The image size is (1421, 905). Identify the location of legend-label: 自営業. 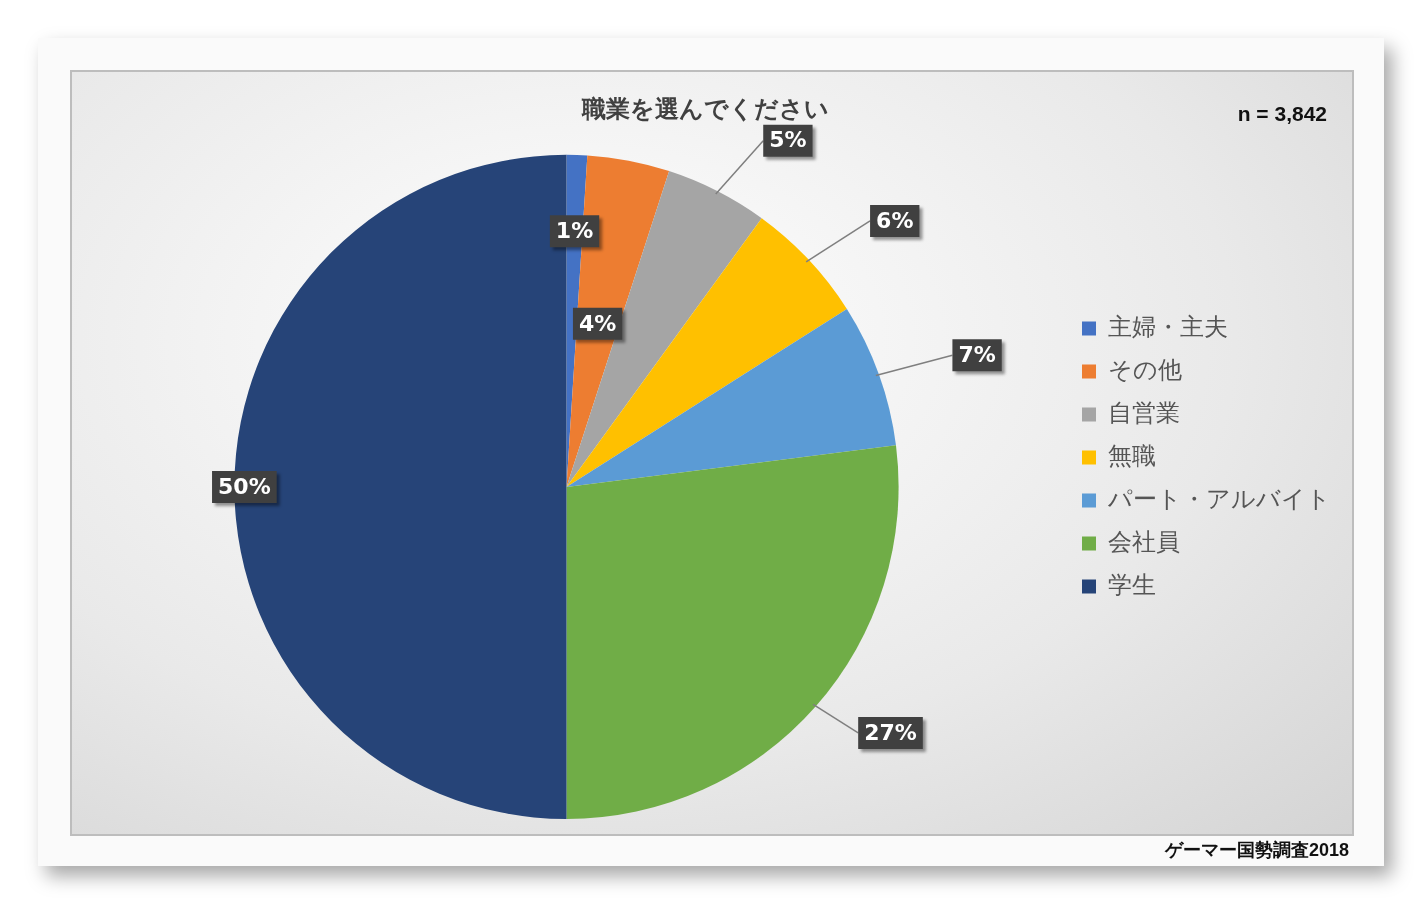
(1144, 412).